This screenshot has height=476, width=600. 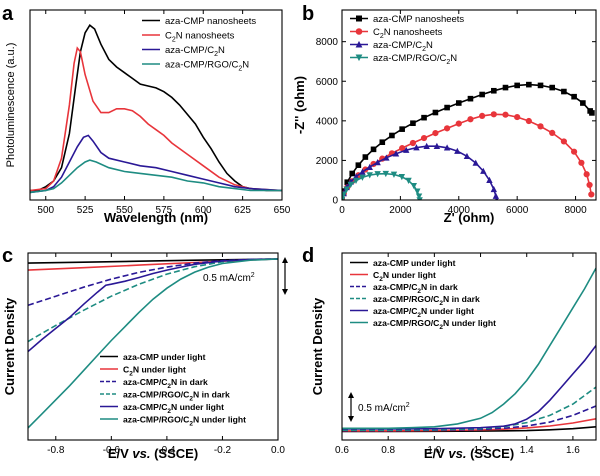 What do you see at coordinates (124, 210) in the screenshot?
I see `x-tick-label-a-2: 550` at bounding box center [124, 210].